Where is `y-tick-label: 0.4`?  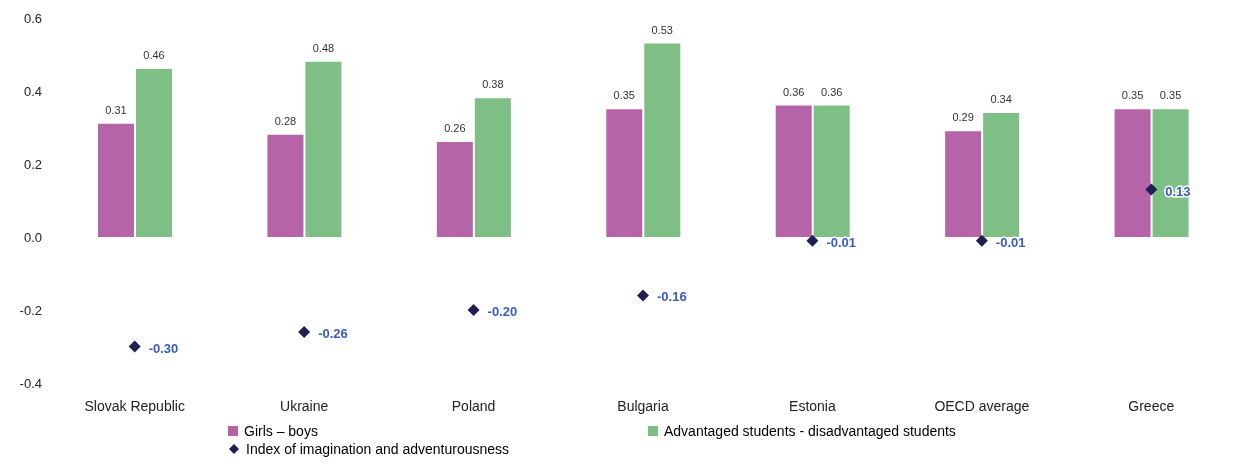
y-tick-label: 0.4 is located at coordinates (32, 91).